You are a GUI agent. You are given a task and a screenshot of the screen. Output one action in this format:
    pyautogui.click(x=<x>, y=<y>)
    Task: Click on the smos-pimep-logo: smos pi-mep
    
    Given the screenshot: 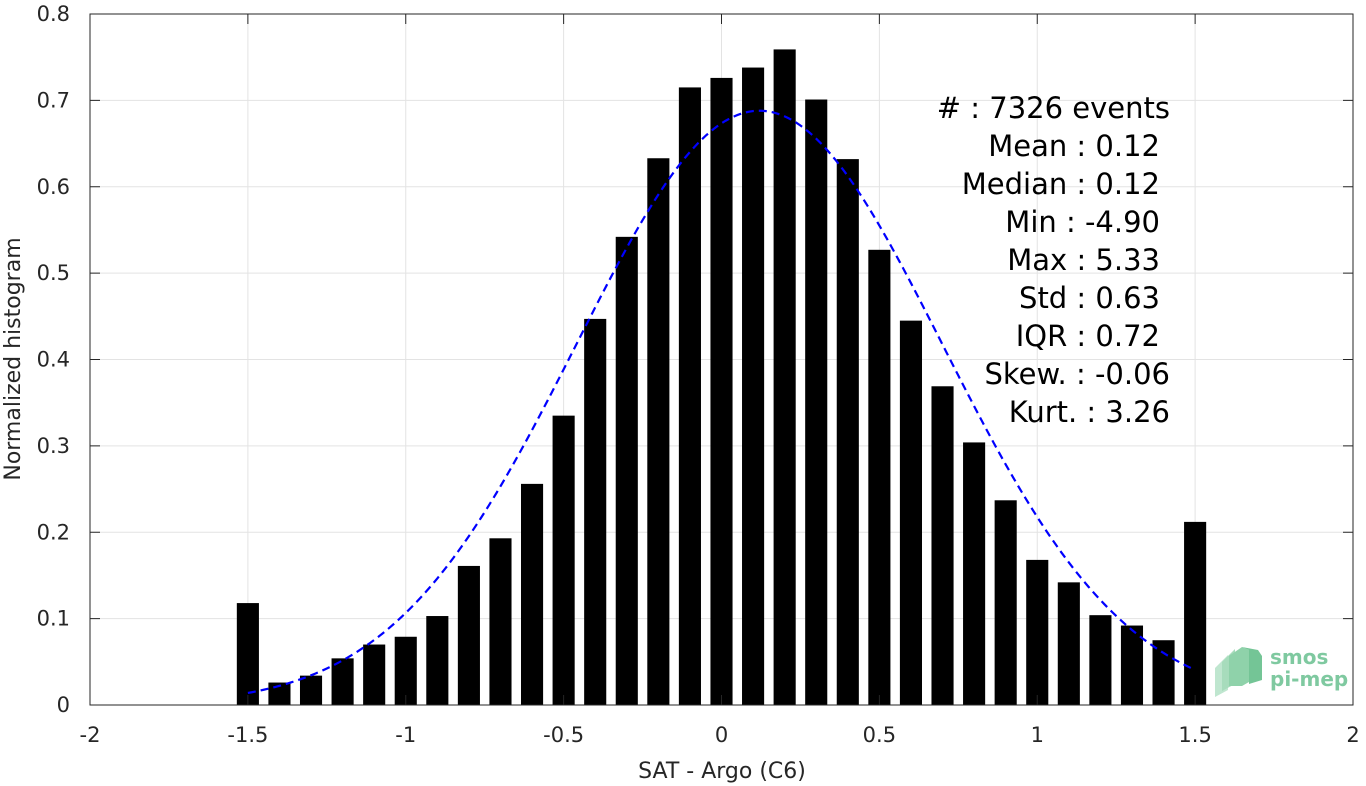 What is the action you would take?
    pyautogui.click(x=1281, y=671)
    